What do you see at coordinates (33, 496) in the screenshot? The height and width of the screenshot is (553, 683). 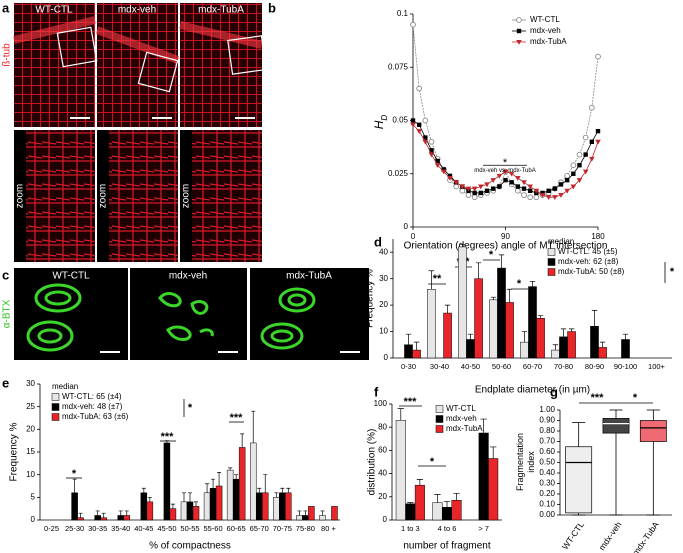 I see `y-tick-label: 5` at bounding box center [33, 496].